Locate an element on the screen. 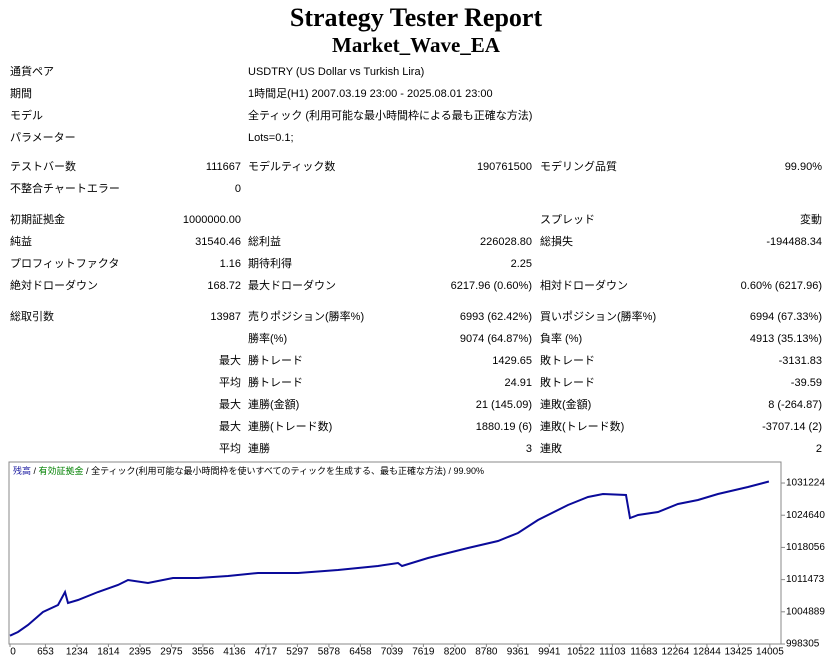 The height and width of the screenshot is (664, 832). y-tick-label: 1011473 is located at coordinates (805, 579).